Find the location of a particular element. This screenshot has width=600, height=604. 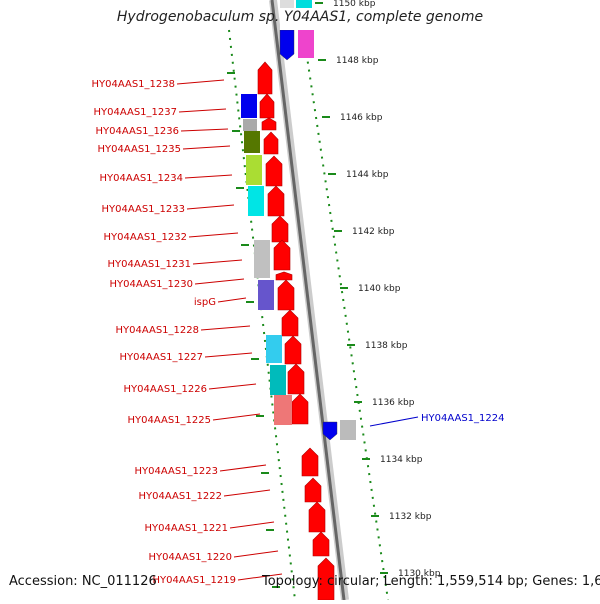

gene-label: HY04AAS1_1233 is located at coordinates (143, 209).